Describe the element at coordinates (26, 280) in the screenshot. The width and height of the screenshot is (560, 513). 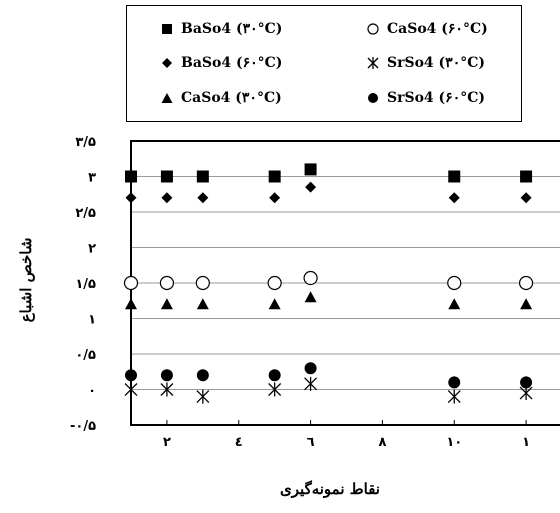
I see `y-axis-label: شاخص اشباع` at that location.